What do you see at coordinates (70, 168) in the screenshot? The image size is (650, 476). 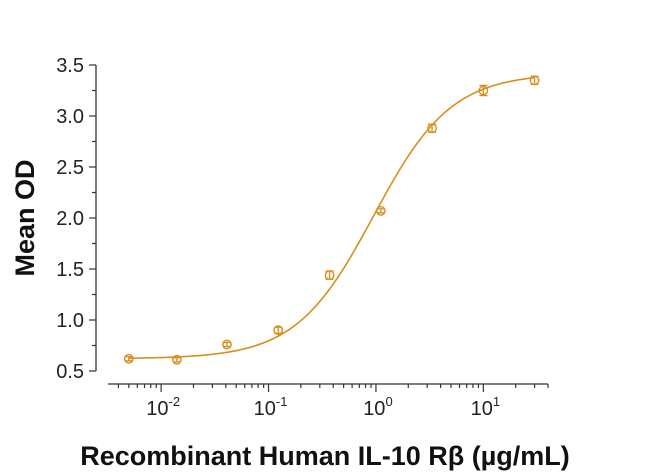 I see `y-tick-label: 2.5` at bounding box center [70, 168].